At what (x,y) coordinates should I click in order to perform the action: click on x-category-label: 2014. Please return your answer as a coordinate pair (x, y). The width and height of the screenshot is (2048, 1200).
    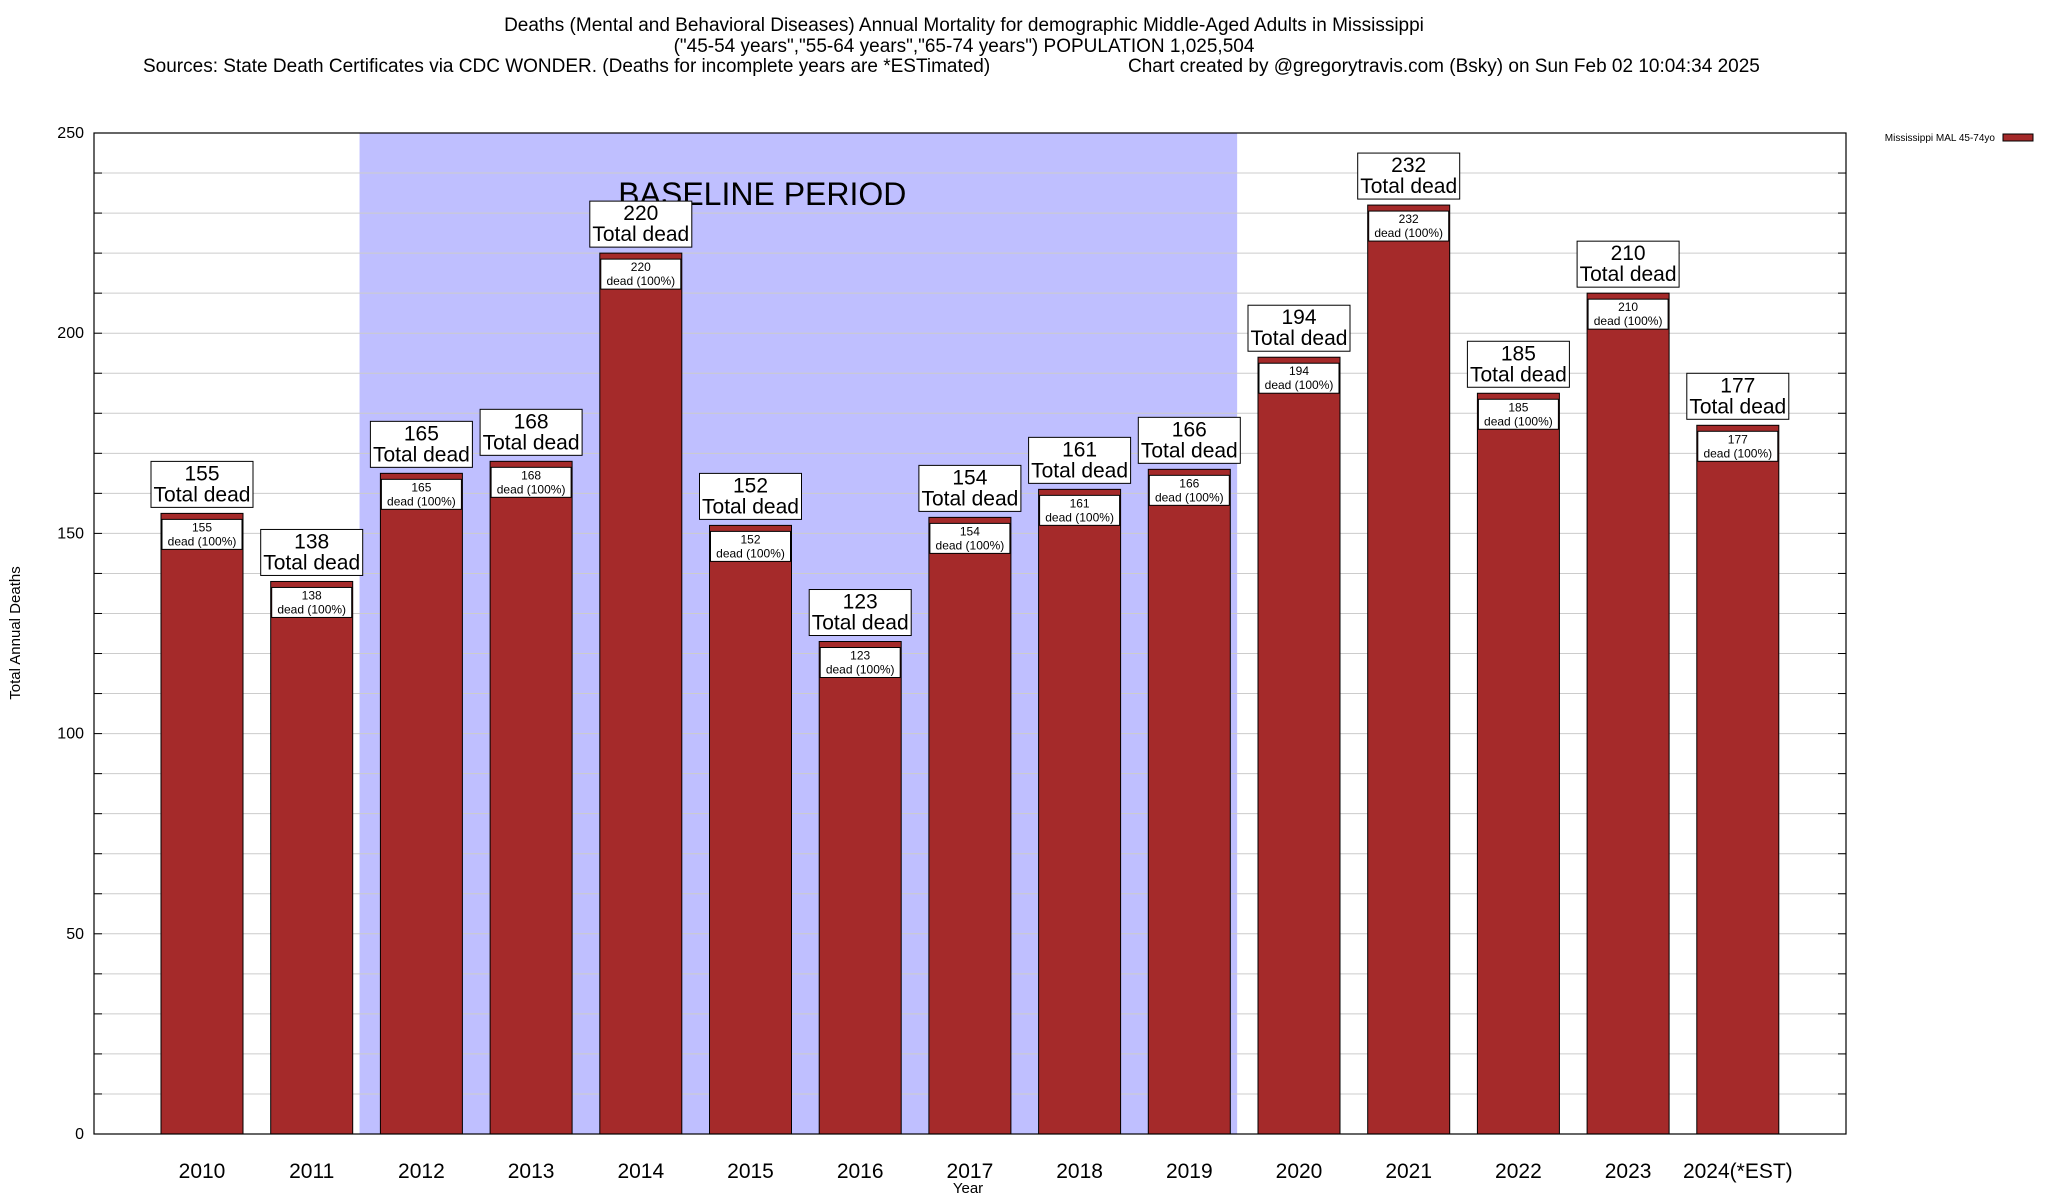
    Looking at the image, I should click on (640, 1171).